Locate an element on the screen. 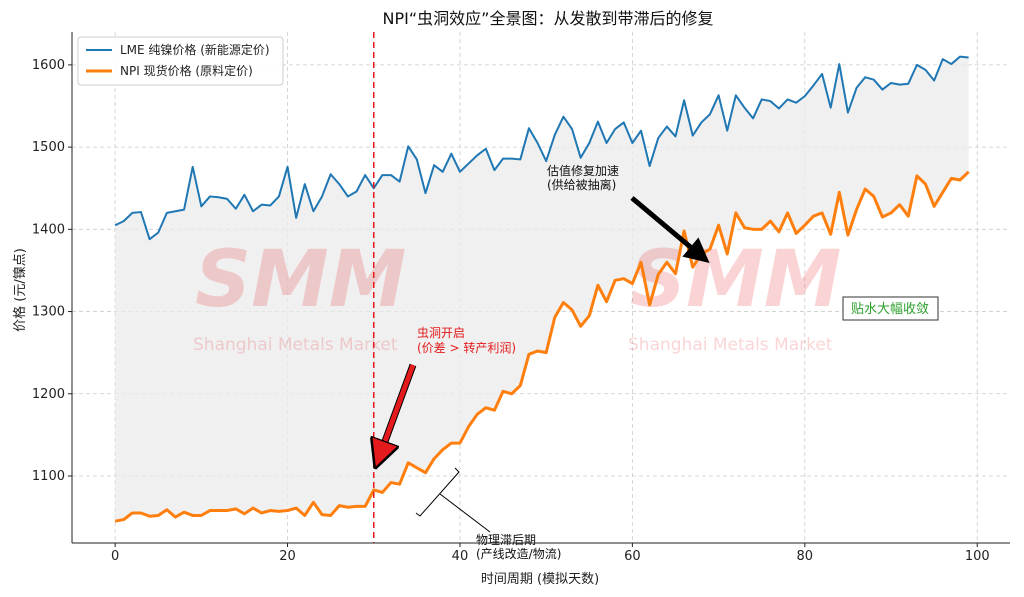  y-tick-label: 1600 is located at coordinates (48, 65).